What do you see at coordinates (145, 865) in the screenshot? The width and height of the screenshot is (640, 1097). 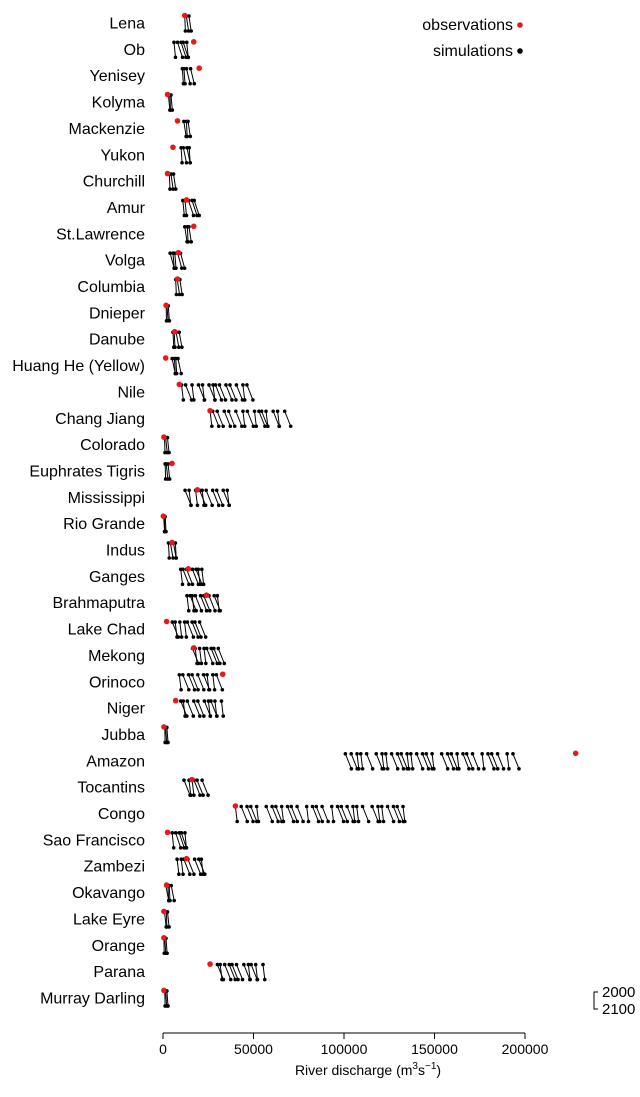 I see `river-row: Zambezi` at bounding box center [145, 865].